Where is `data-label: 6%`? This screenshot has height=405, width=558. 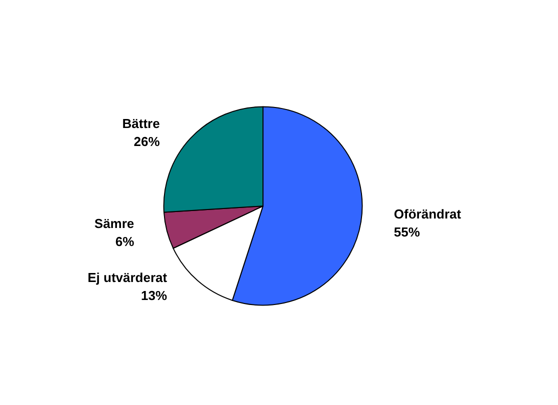 data-label: 6% is located at coordinates (125, 242).